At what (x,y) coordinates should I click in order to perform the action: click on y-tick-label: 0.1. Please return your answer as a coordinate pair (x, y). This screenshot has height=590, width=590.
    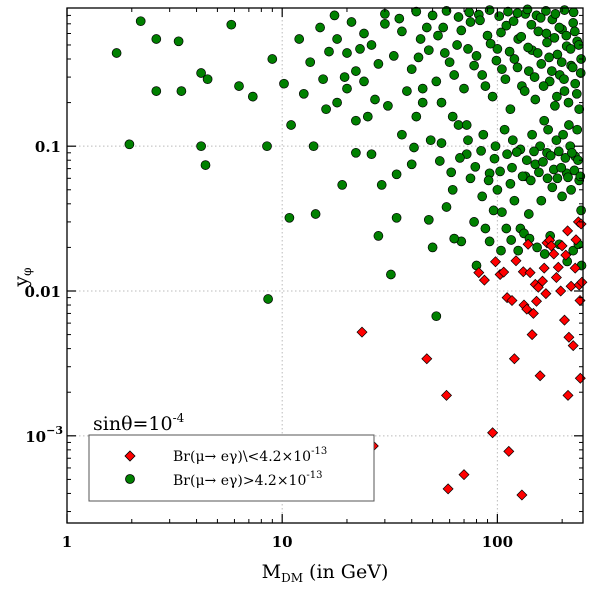
    Looking at the image, I should click on (48, 147).